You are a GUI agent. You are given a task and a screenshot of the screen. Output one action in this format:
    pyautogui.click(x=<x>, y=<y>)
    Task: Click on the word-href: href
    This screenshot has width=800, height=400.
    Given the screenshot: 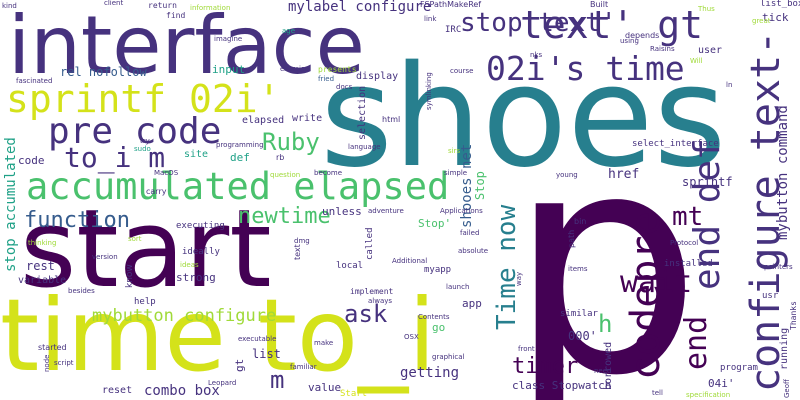 What is the action you would take?
    pyautogui.click(x=624, y=174)
    